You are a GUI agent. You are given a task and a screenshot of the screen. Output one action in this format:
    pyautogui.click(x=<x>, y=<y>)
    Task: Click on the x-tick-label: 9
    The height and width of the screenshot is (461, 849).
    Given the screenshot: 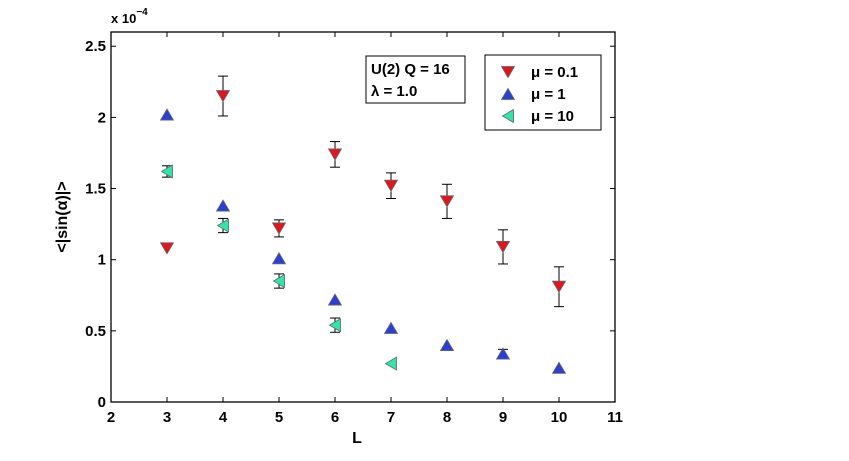 What is the action you would take?
    pyautogui.click(x=503, y=417)
    